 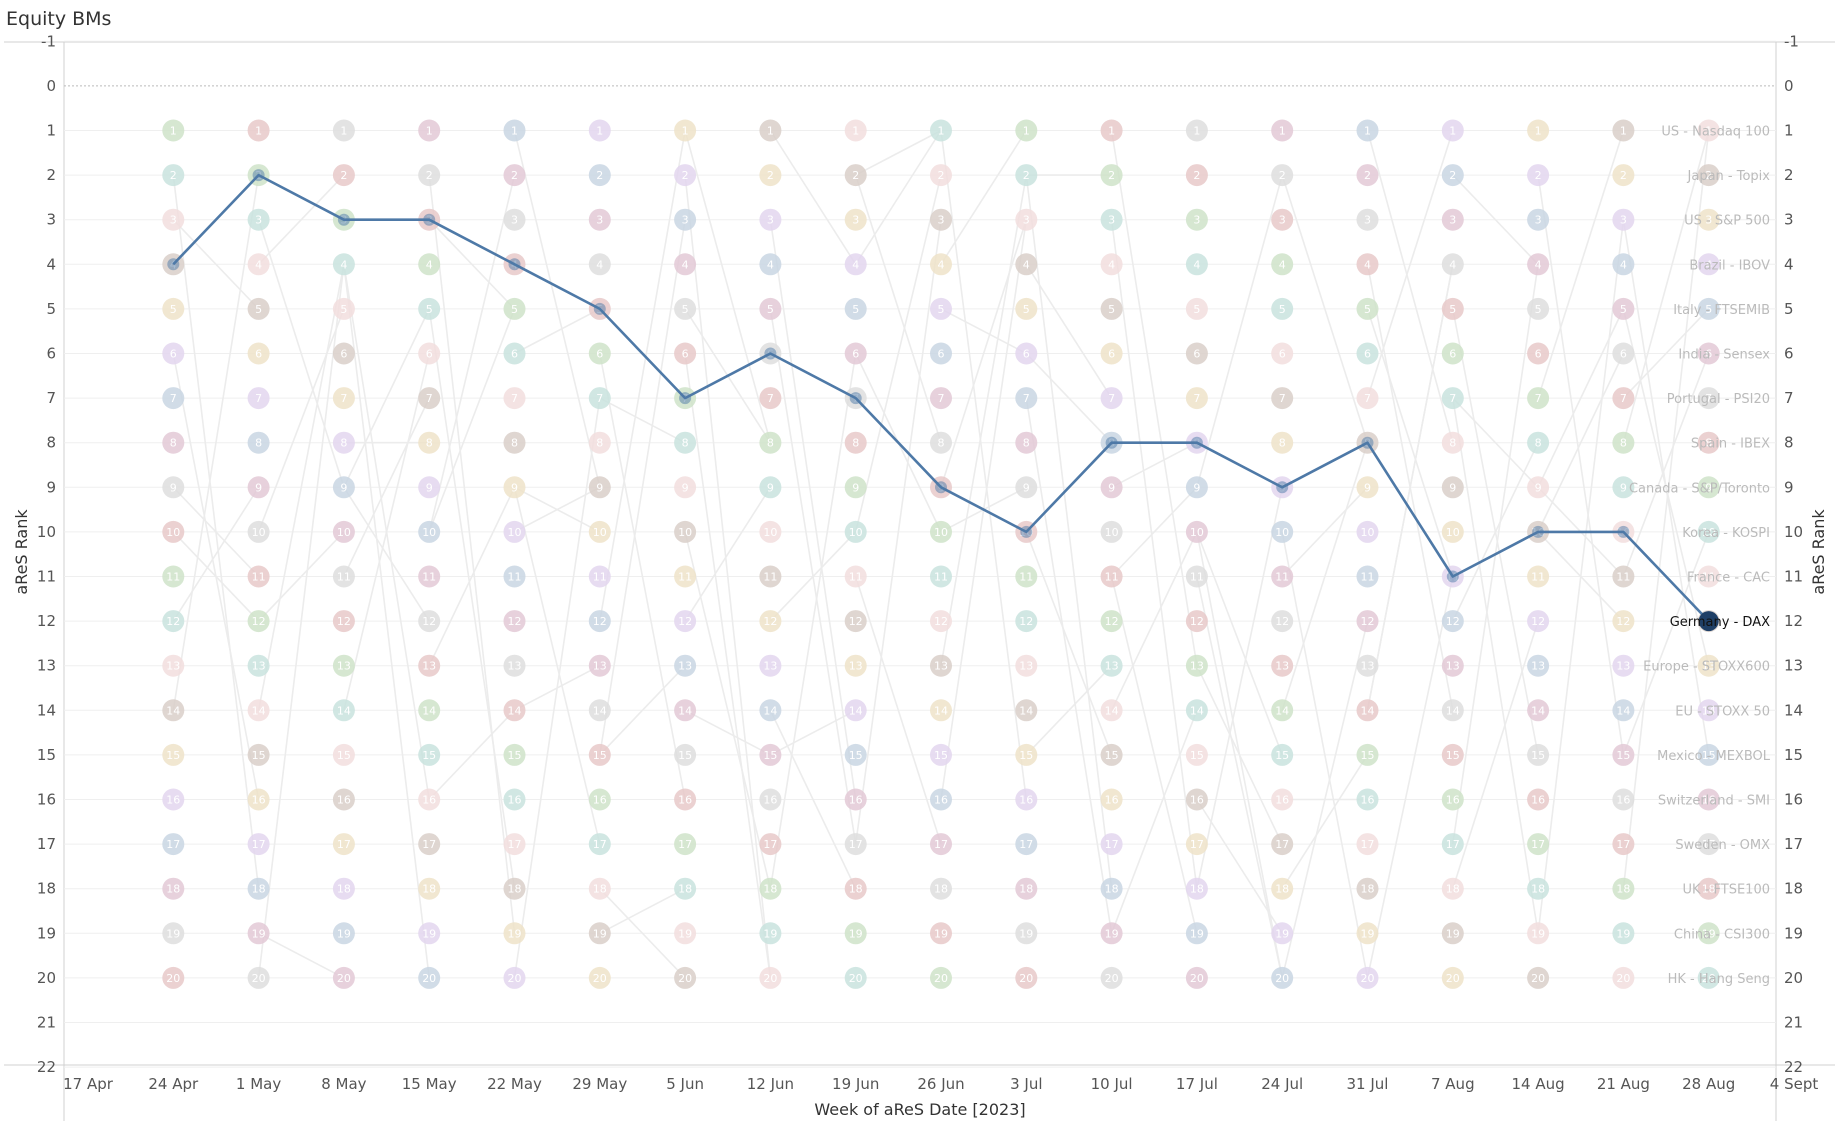 I want to click on x-tick-label: 10 Jul, so click(x=1112, y=1084).